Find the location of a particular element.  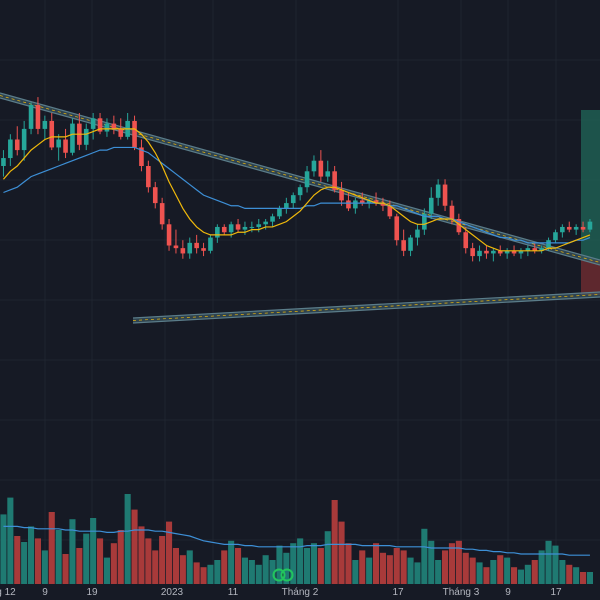

x-tick-label: 17 is located at coordinates (556, 592).